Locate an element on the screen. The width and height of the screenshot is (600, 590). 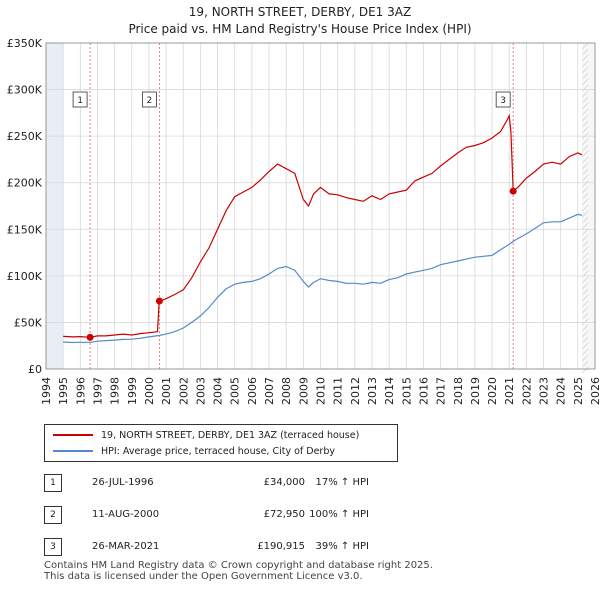
y-tick-label: £0 is located at coordinates (35, 369).